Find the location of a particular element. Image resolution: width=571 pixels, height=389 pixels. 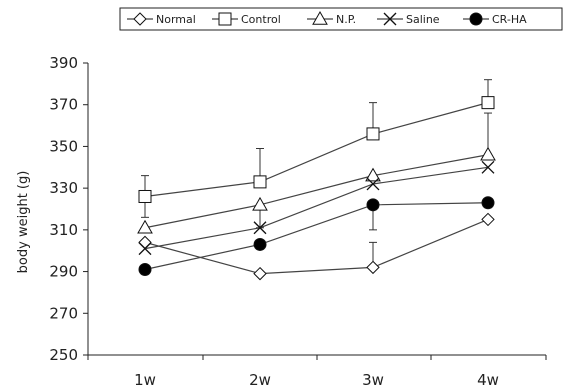

legend-label: CR-HA is located at coordinates (509, 19).